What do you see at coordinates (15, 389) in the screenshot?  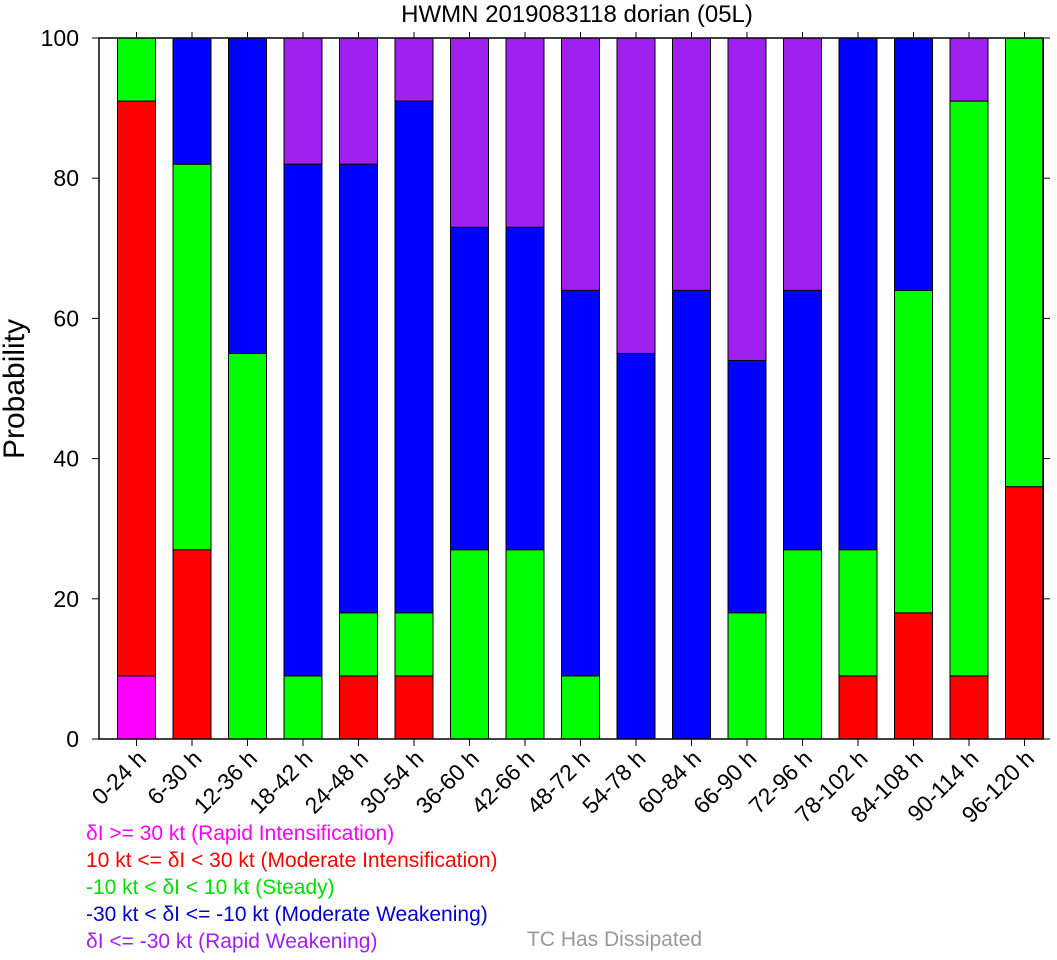 I see `y-axis-label: Probability` at bounding box center [15, 389].